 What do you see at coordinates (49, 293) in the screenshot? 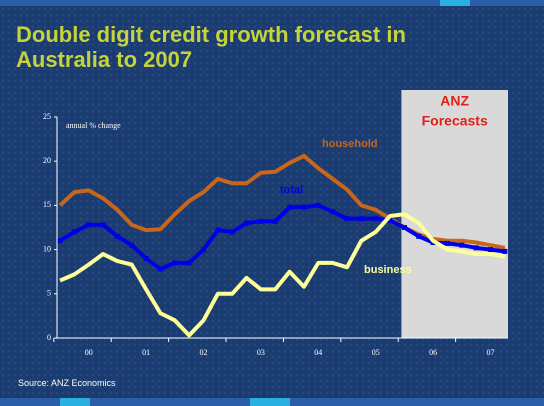
I see `y-tick-label: 5` at bounding box center [49, 293].